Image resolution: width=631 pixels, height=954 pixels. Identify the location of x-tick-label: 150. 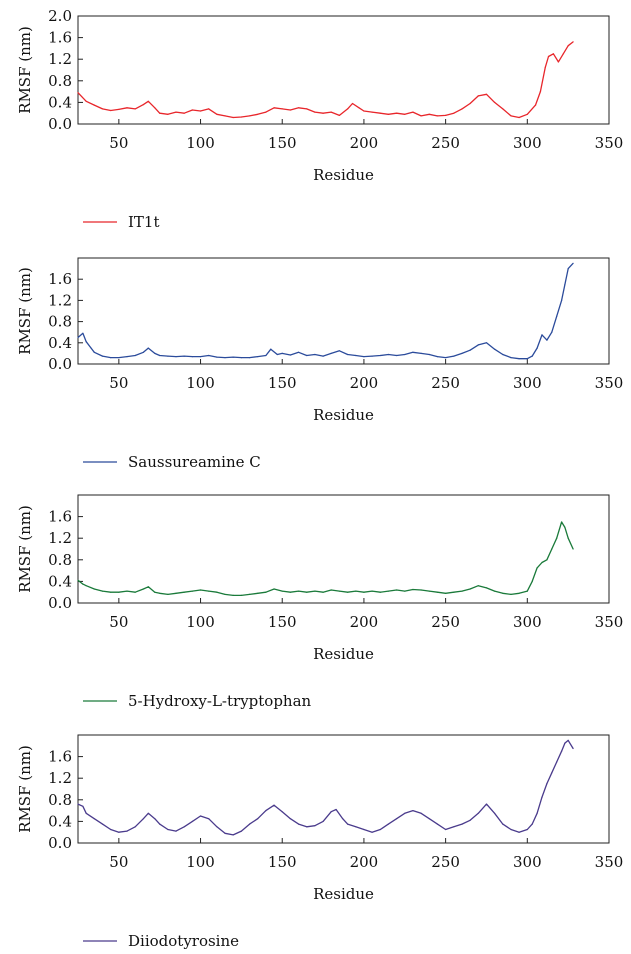
(282, 143).